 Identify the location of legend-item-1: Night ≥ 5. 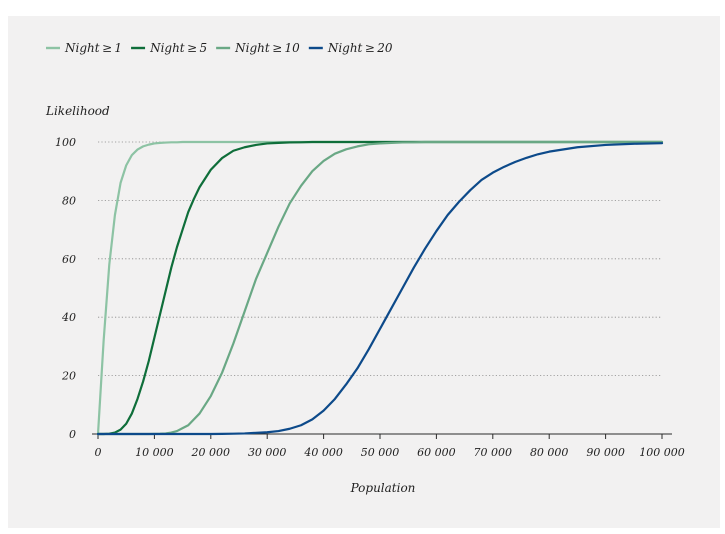
(169, 48).